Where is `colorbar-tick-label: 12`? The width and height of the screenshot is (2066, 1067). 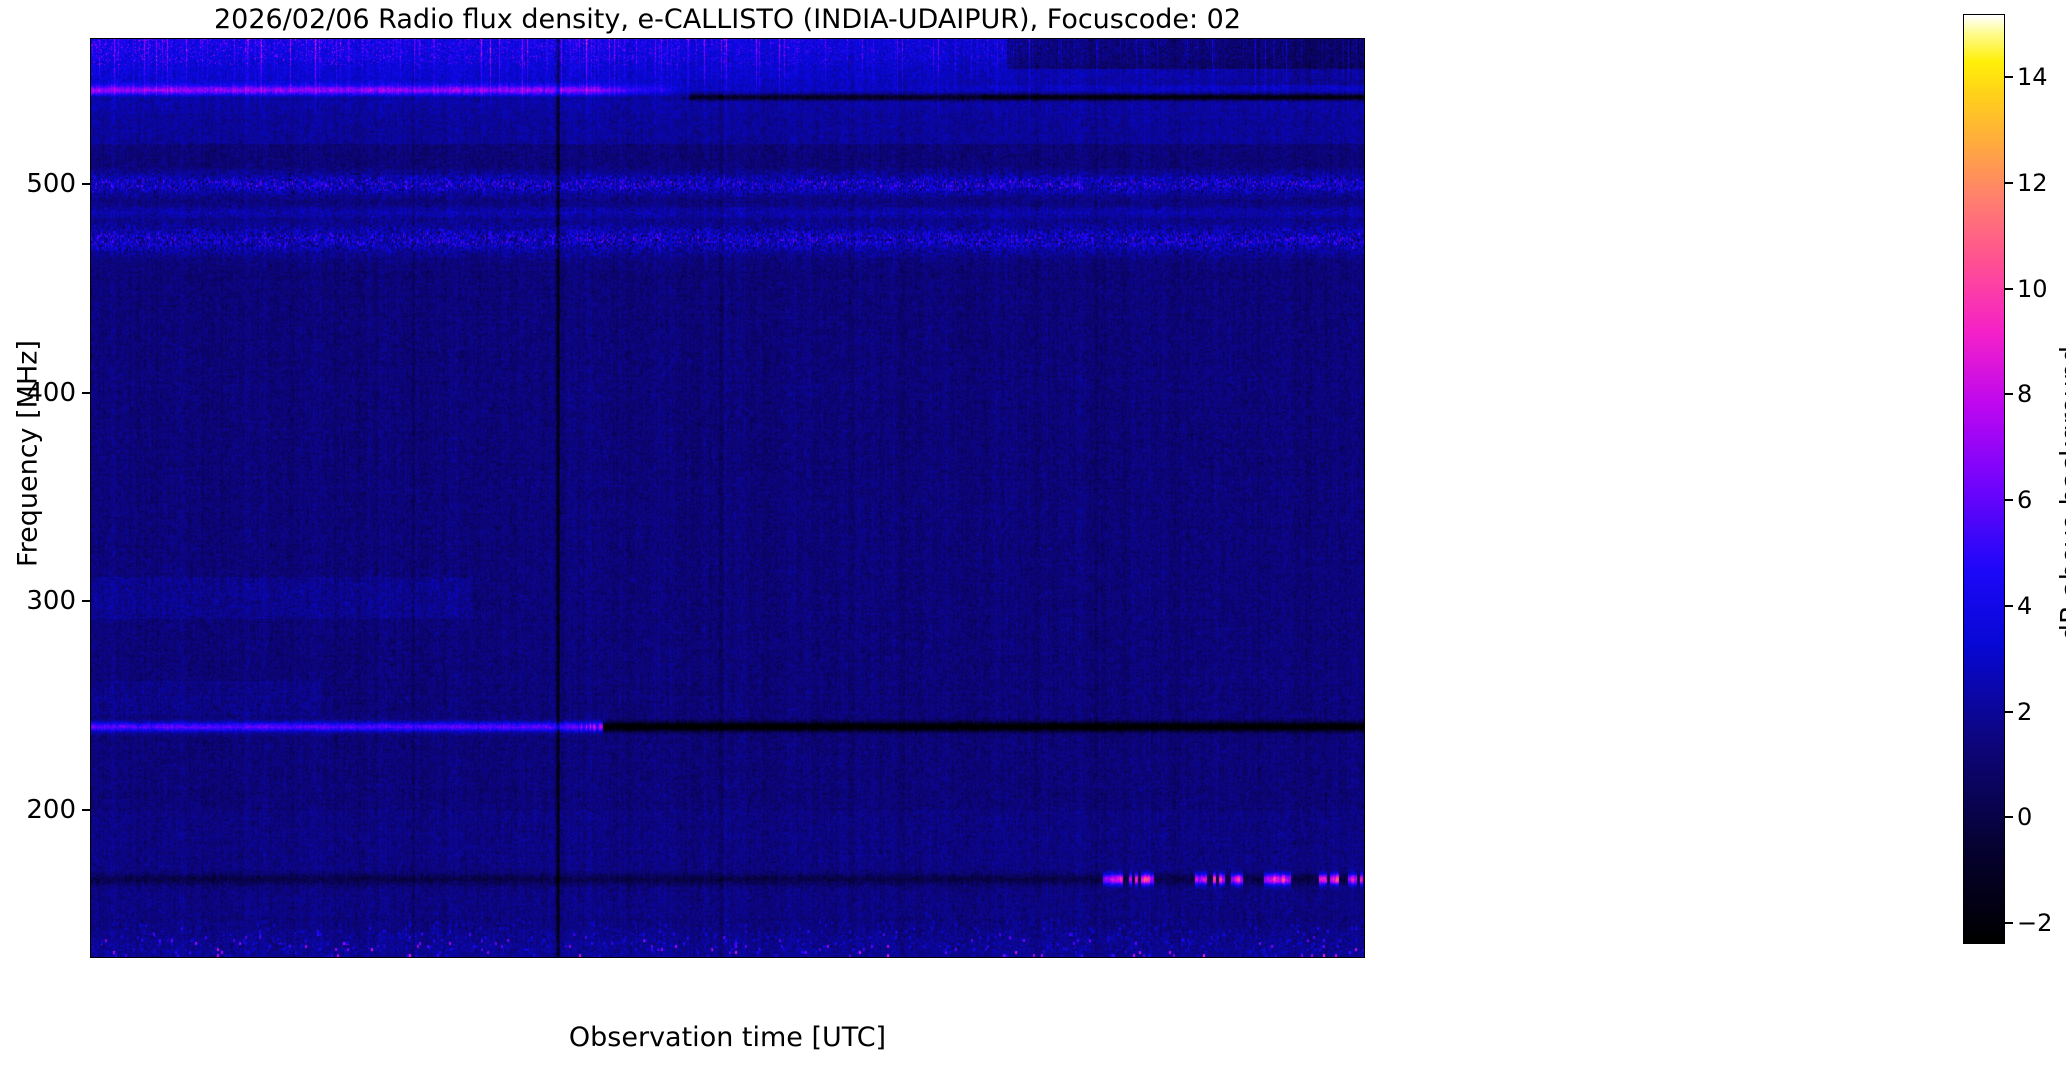 colorbar-tick-label: 12 is located at coordinates (2032, 183).